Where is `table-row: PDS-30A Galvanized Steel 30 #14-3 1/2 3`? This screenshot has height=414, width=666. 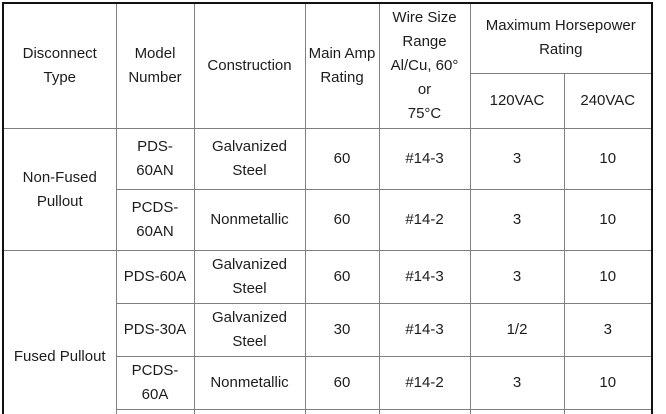
table-row: PDS-30A Galvanized Steel 30 #14-3 1/2 3 is located at coordinates (328, 330).